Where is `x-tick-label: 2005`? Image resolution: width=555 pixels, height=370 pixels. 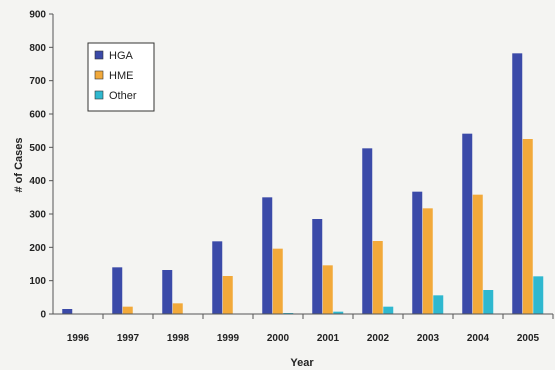
x-tick-label: 2005 is located at coordinates (528, 338).